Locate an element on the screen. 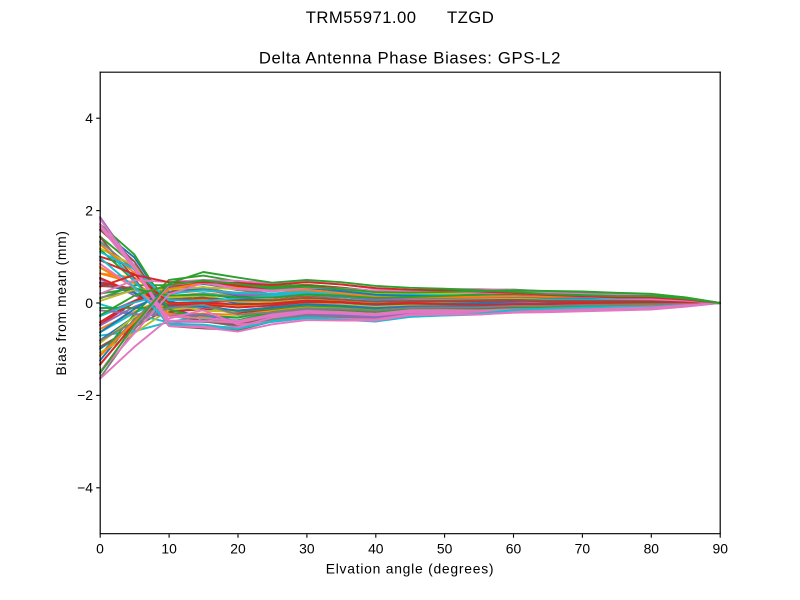 This screenshot has height=600, width=800. svg-text: Bias from mean (mm) is located at coordinates (61, 303).